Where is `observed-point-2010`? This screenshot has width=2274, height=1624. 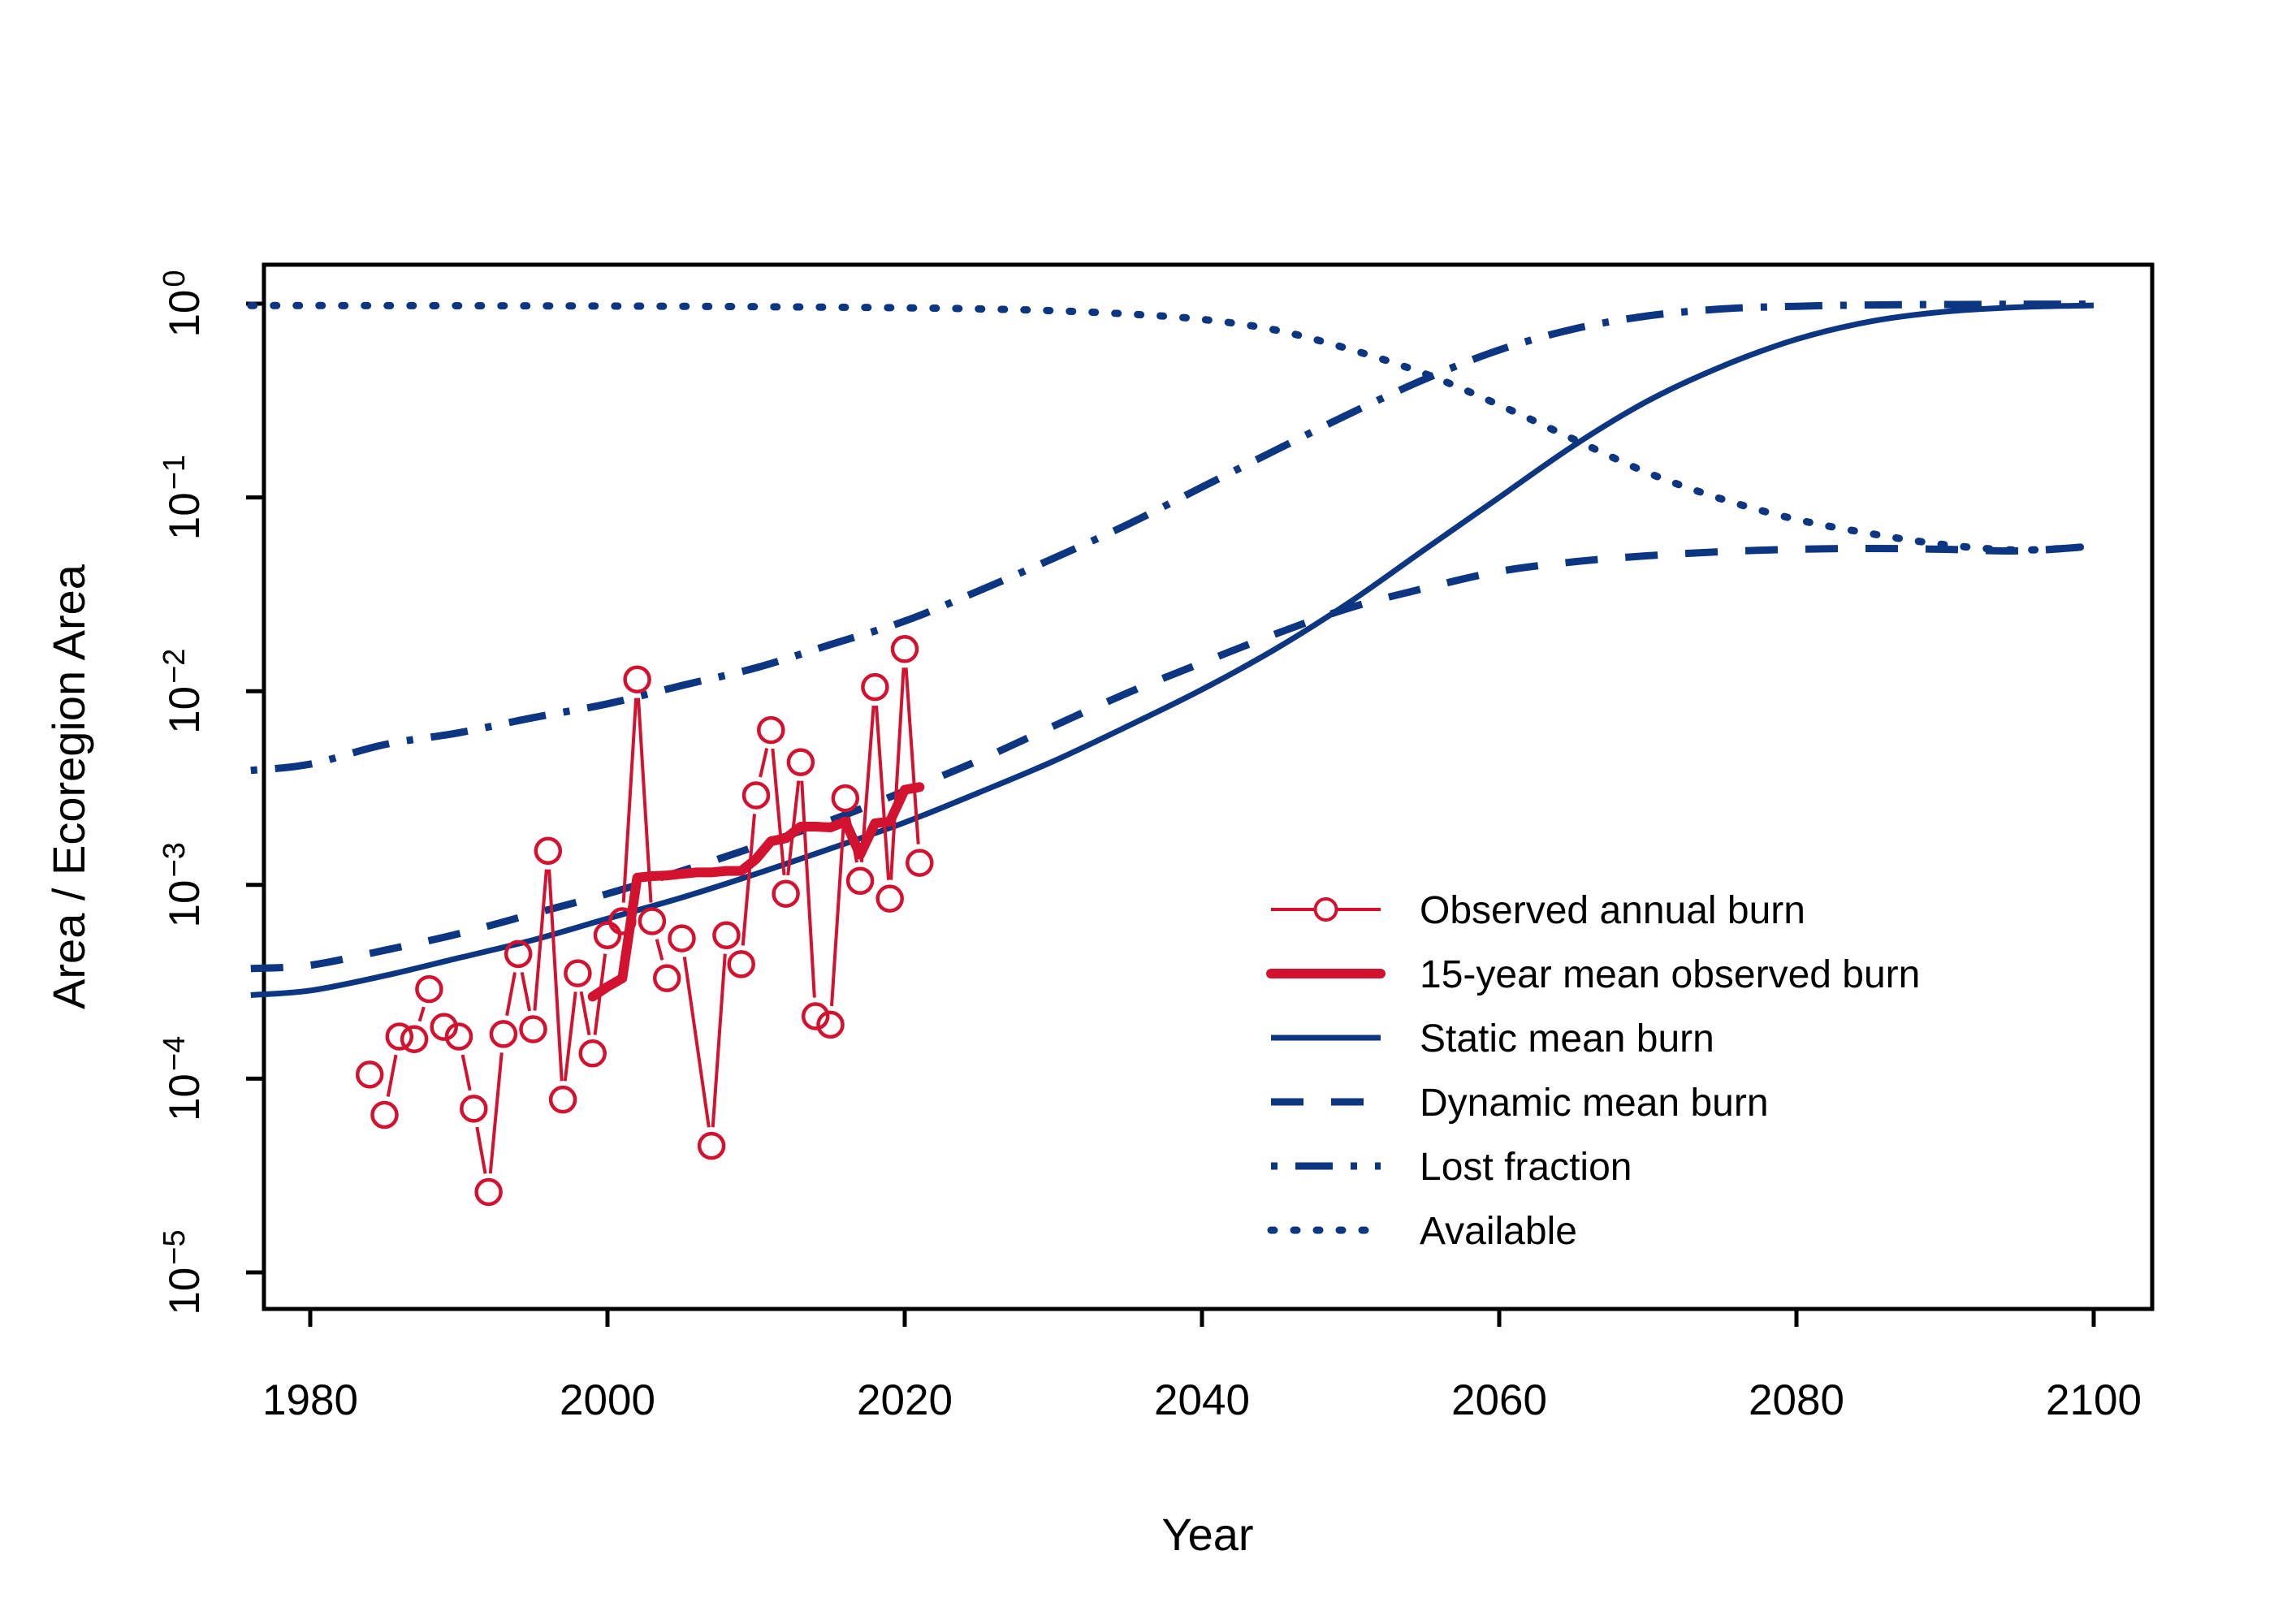
observed-point-2010 is located at coordinates (756, 796).